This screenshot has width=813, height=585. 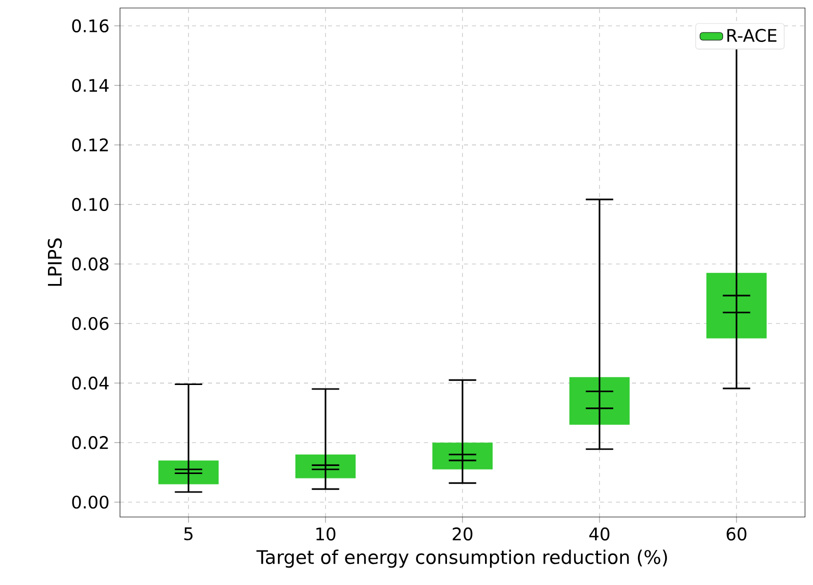 I want to click on x-tick-label: 40, so click(x=599, y=534).